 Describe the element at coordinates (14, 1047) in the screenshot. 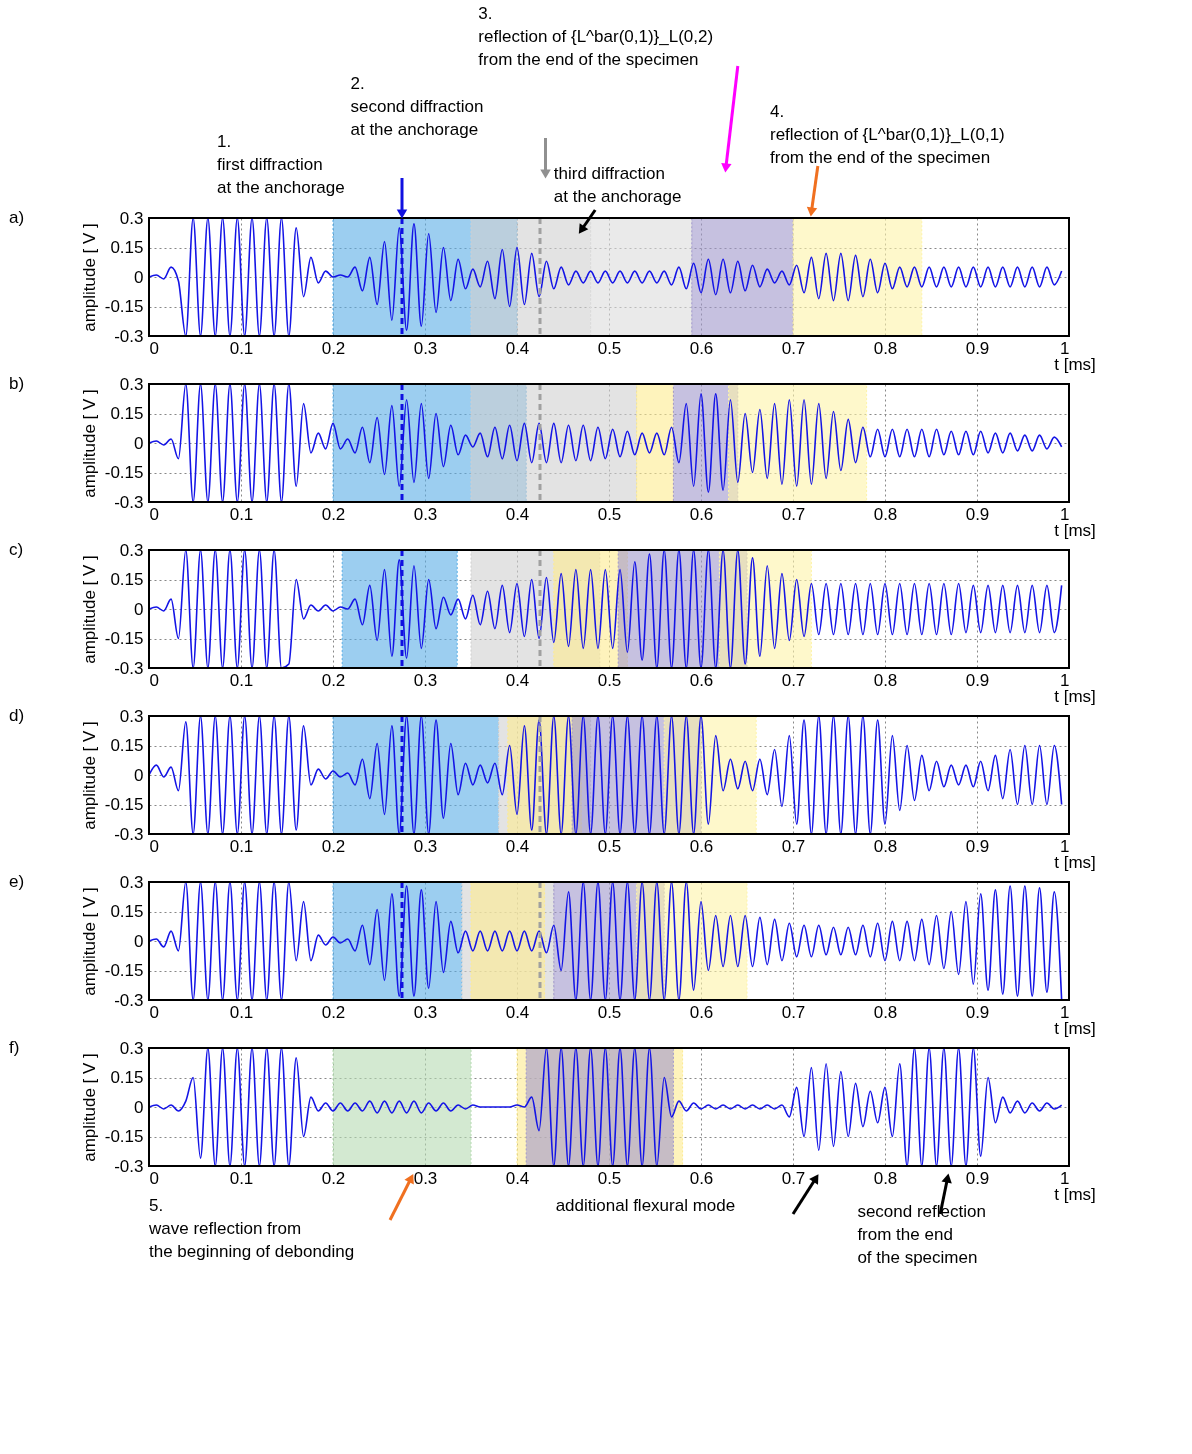

I see `chart-title: f)` at that location.